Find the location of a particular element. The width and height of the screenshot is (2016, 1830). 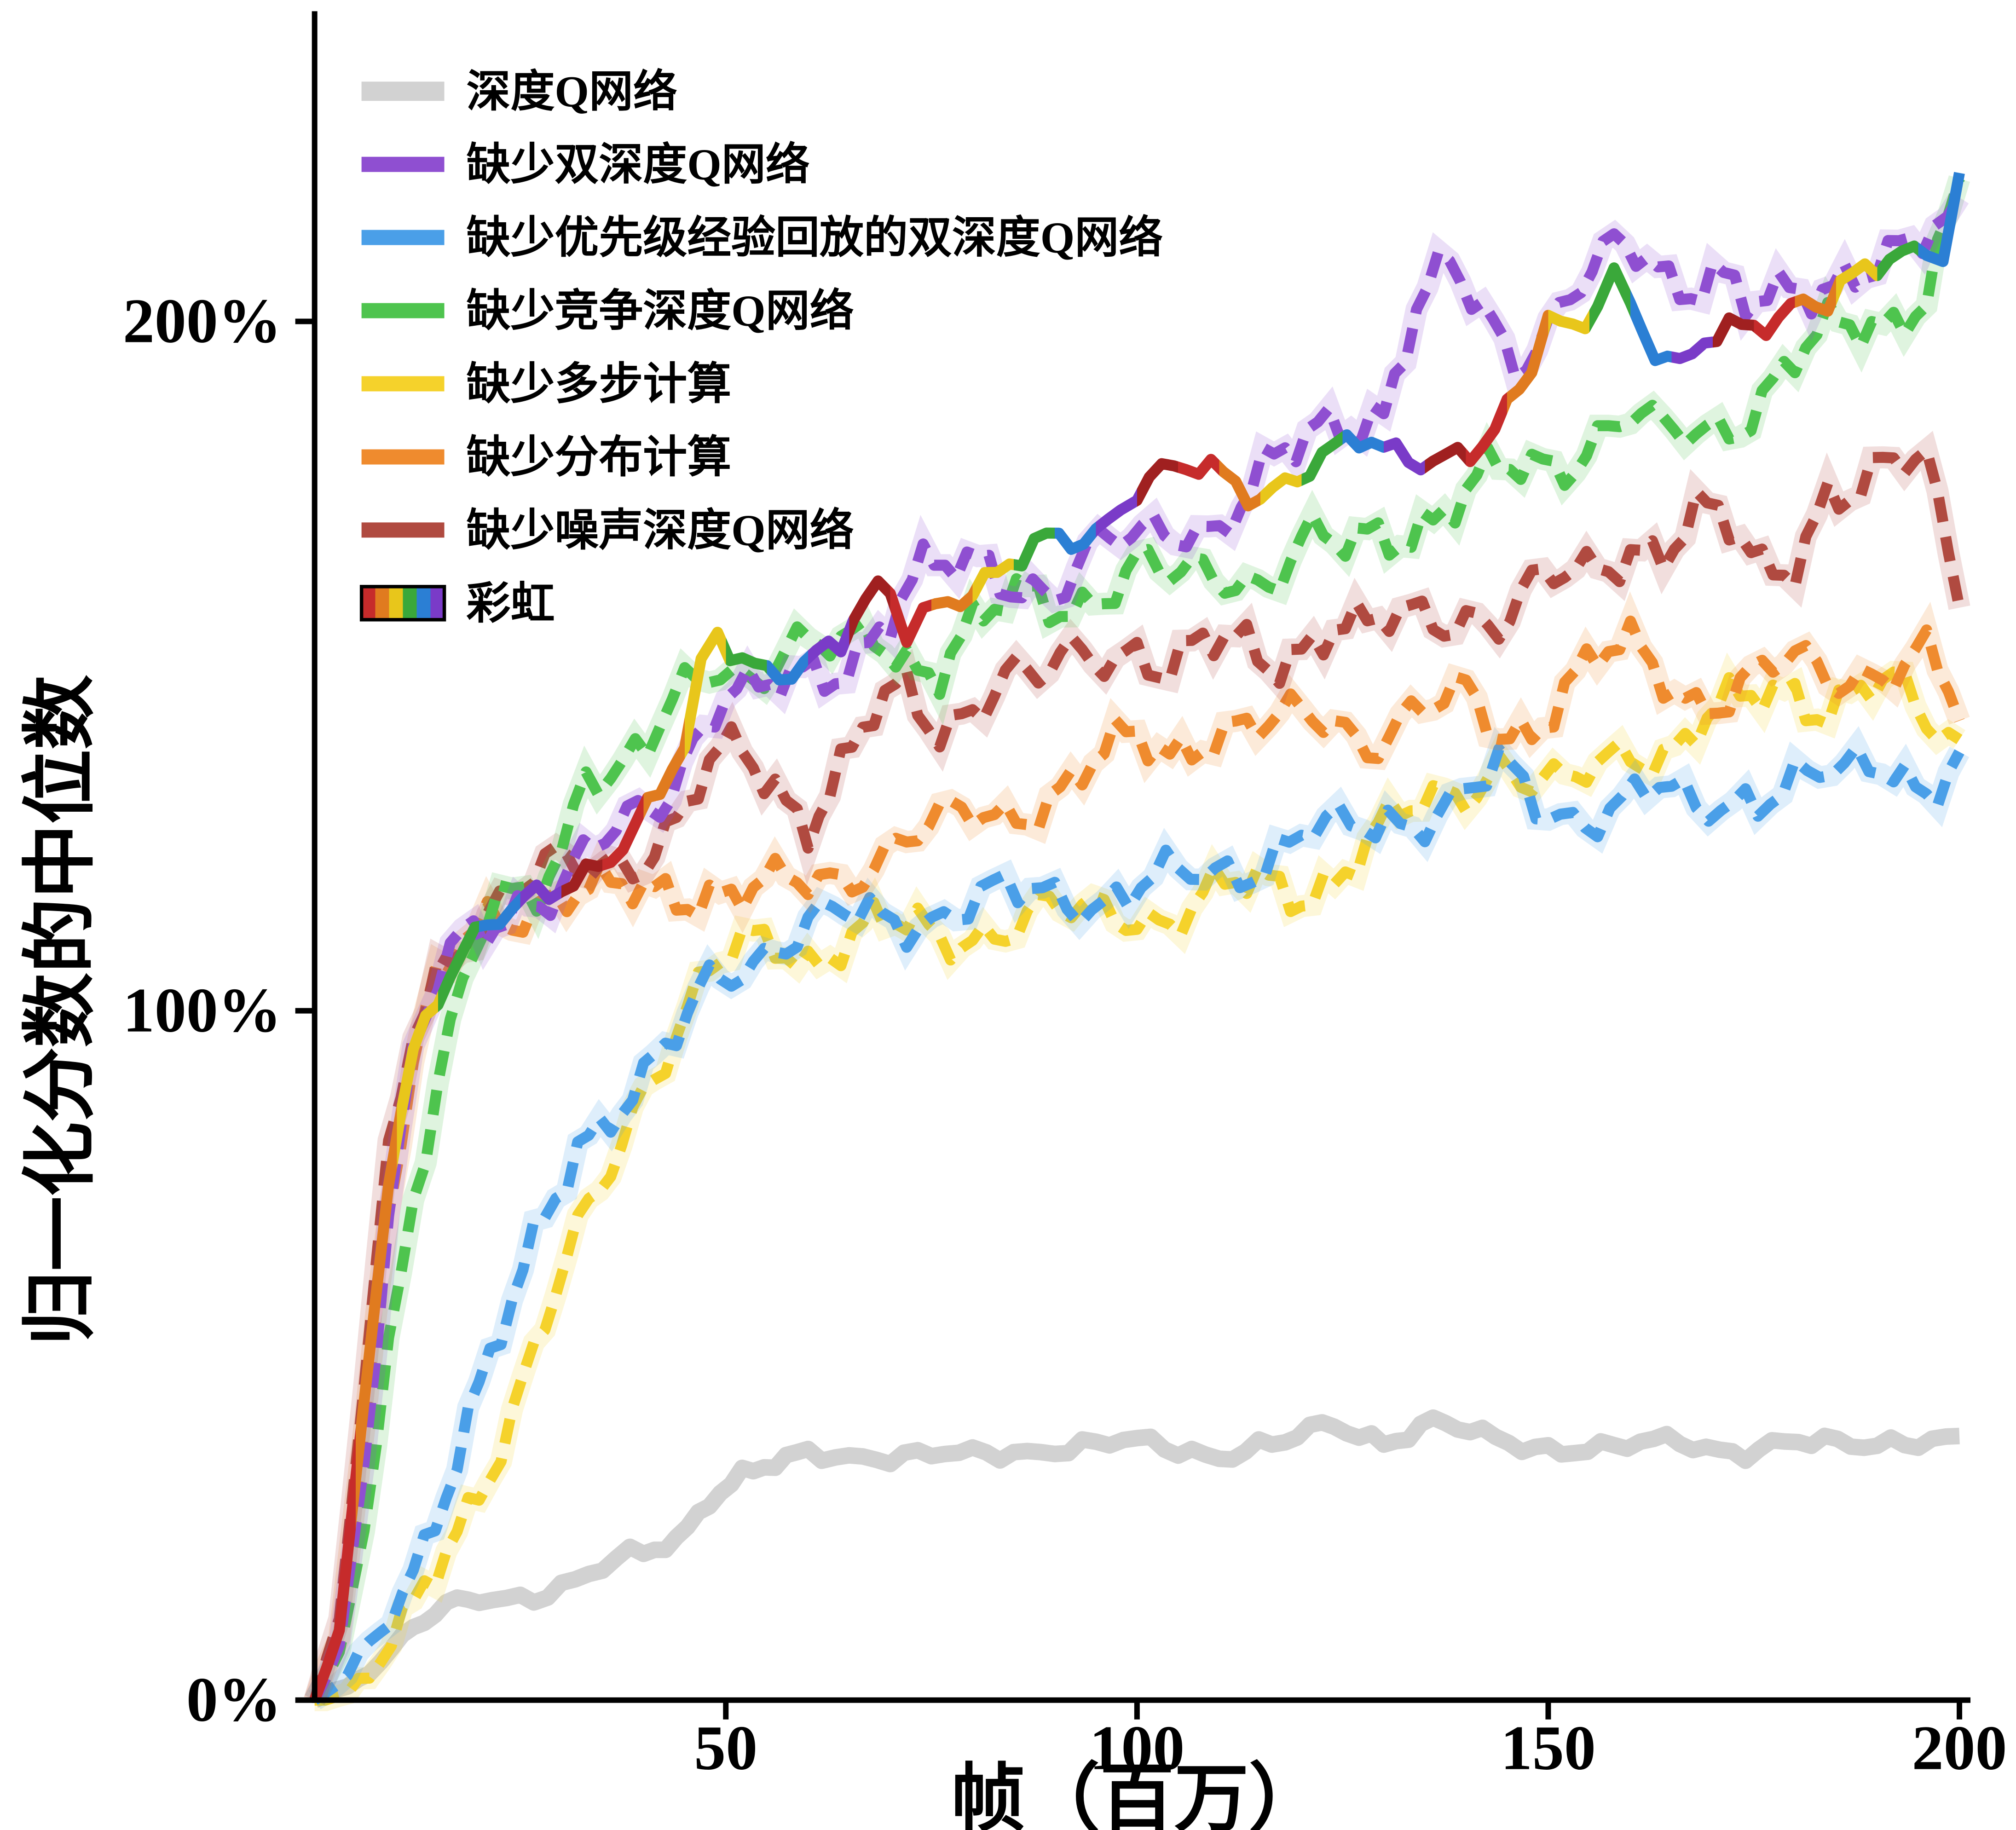

legend-item-no-noisy: 缺少噪声深度Q网络 is located at coordinates (607, 530).